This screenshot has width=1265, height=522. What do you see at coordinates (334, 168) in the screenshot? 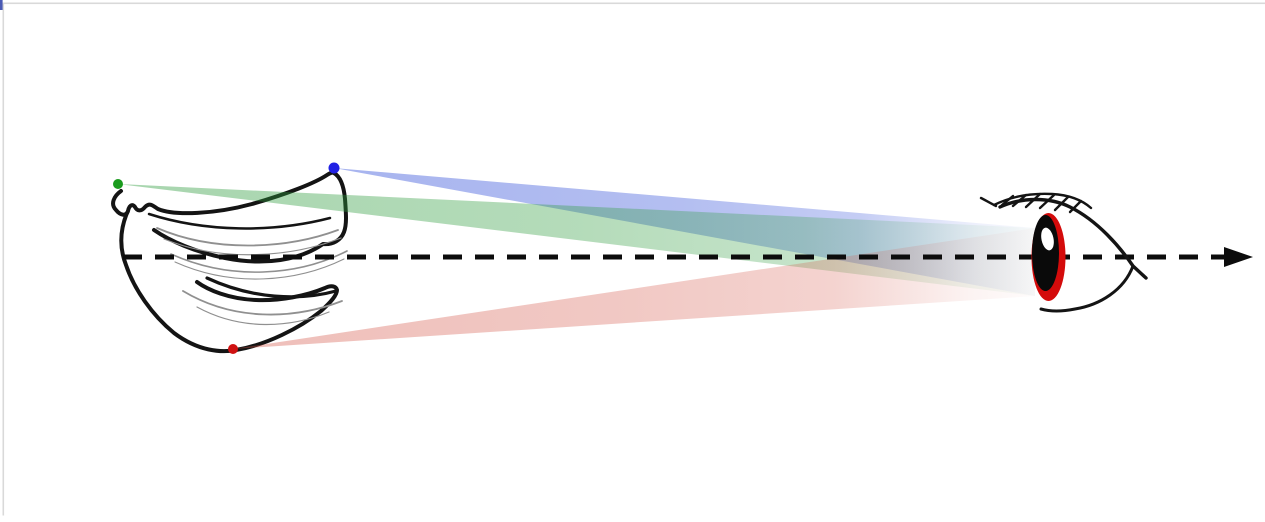
I see `blue-point` at bounding box center [334, 168].